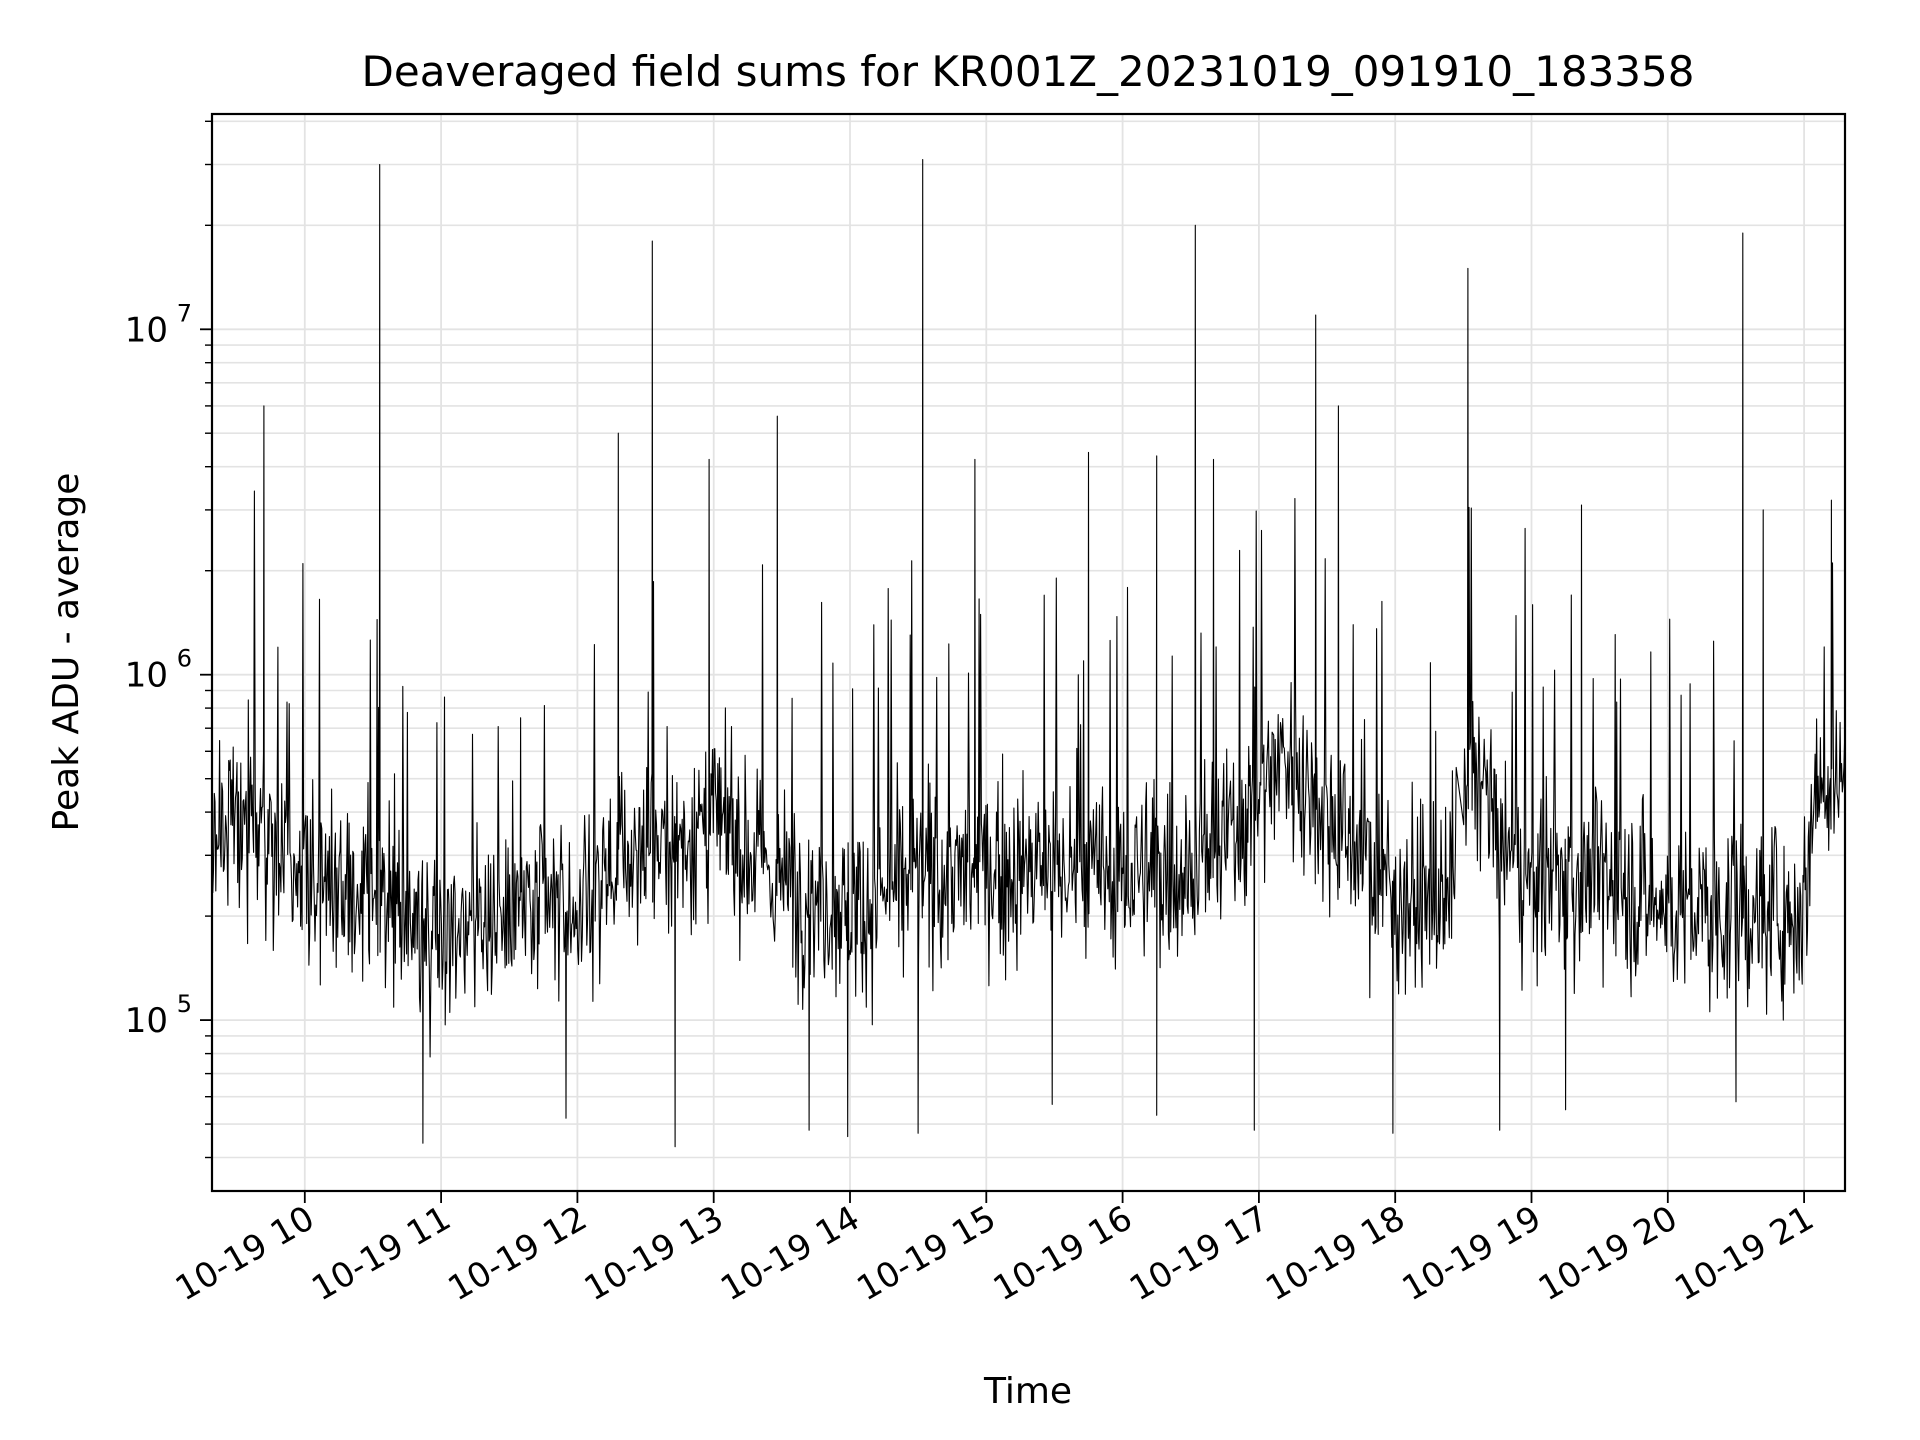 The height and width of the screenshot is (1440, 1920). I want to click on y-tick-label-exponent: 5, so click(184, 1004).